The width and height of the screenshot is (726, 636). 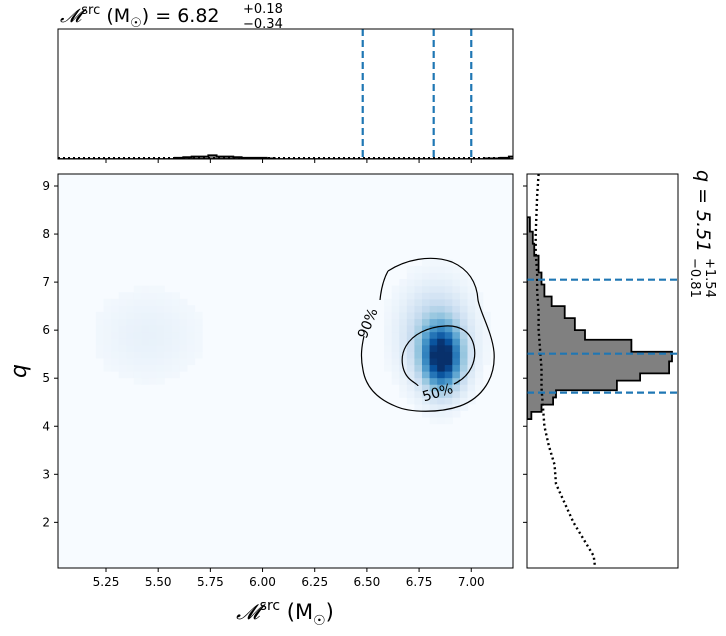 What do you see at coordinates (600, 318) in the screenshot?
I see `q-histogram` at bounding box center [600, 318].